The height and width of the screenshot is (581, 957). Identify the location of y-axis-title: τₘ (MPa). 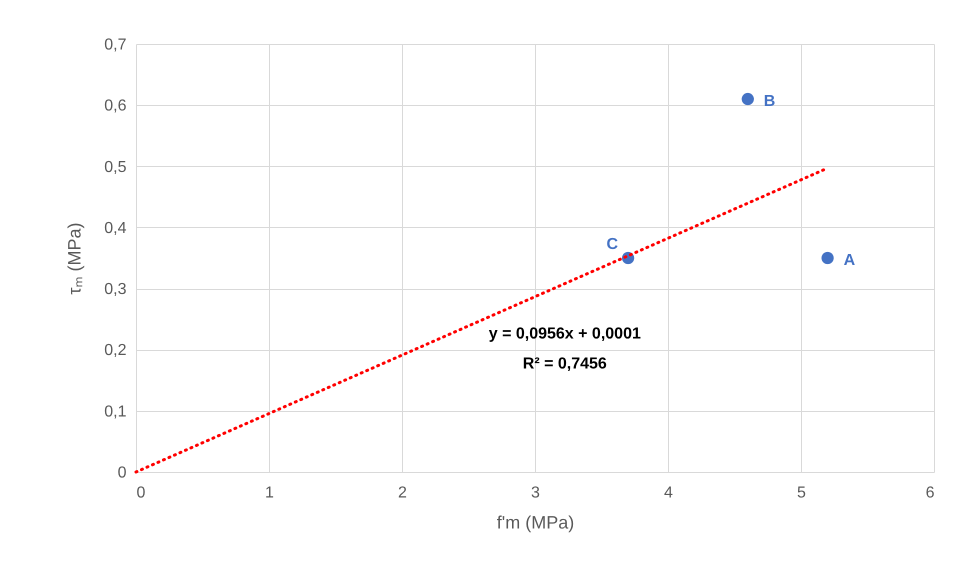
(74, 258).